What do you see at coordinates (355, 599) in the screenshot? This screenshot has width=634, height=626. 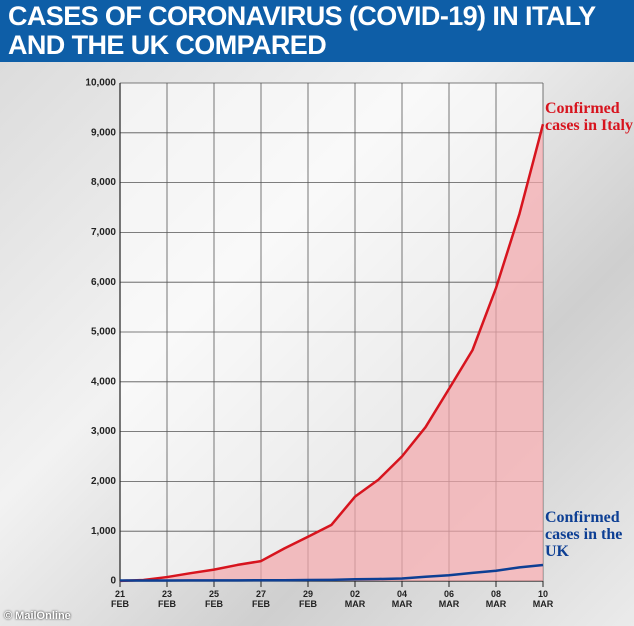 I see `x-tick-label: 02 MAR` at bounding box center [355, 599].